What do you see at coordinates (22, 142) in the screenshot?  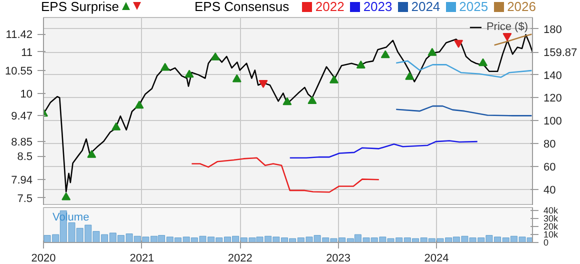 I see `y-tick-label: 8.85` at bounding box center [22, 142].